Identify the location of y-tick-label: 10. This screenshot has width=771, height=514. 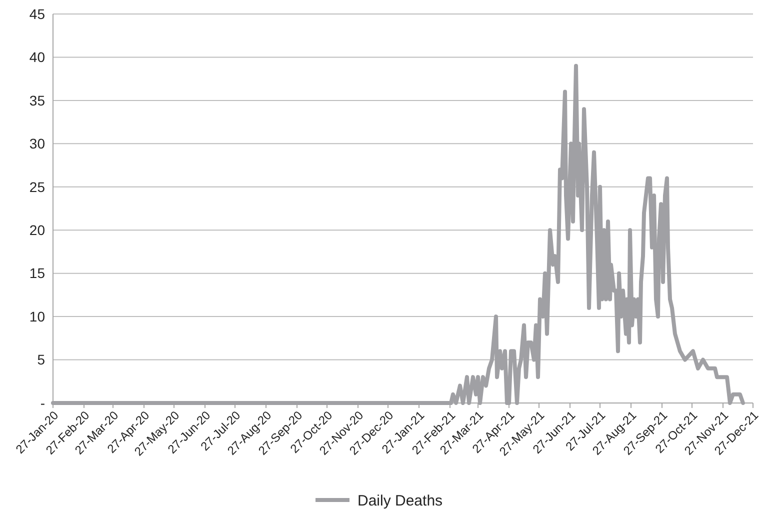
(37, 316).